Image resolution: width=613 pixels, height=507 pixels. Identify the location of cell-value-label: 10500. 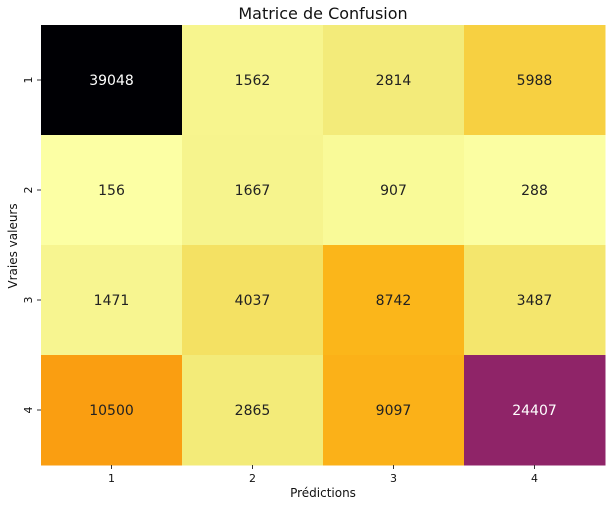
(111, 411).